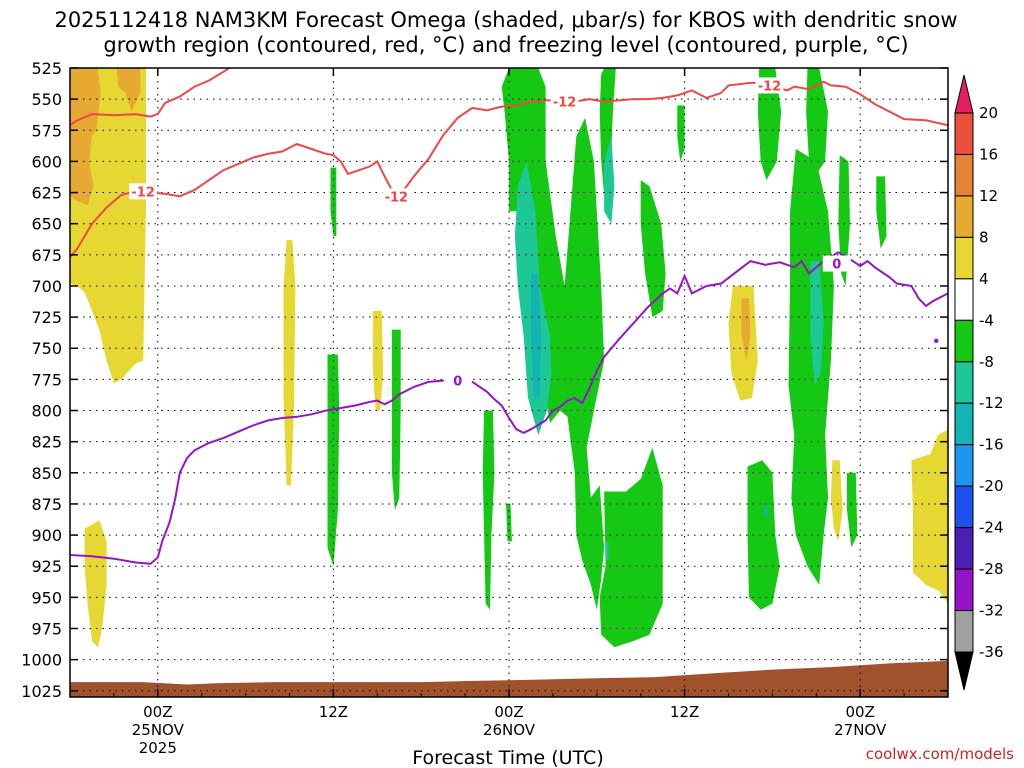 This screenshot has width=1024, height=768. What do you see at coordinates (46, 317) in the screenshot?
I see `y-tick-label: 725` at bounding box center [46, 317].